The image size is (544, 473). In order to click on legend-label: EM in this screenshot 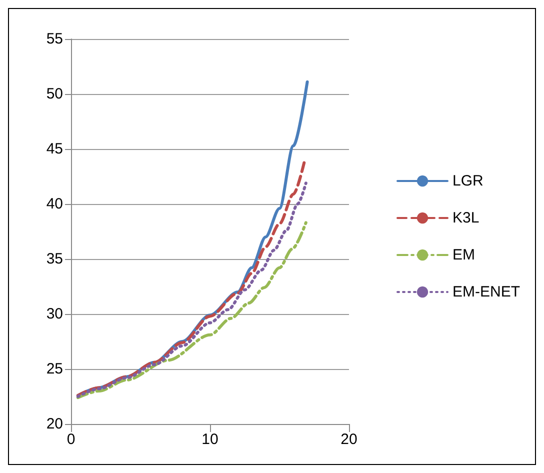, I will do `click(463, 255)`.